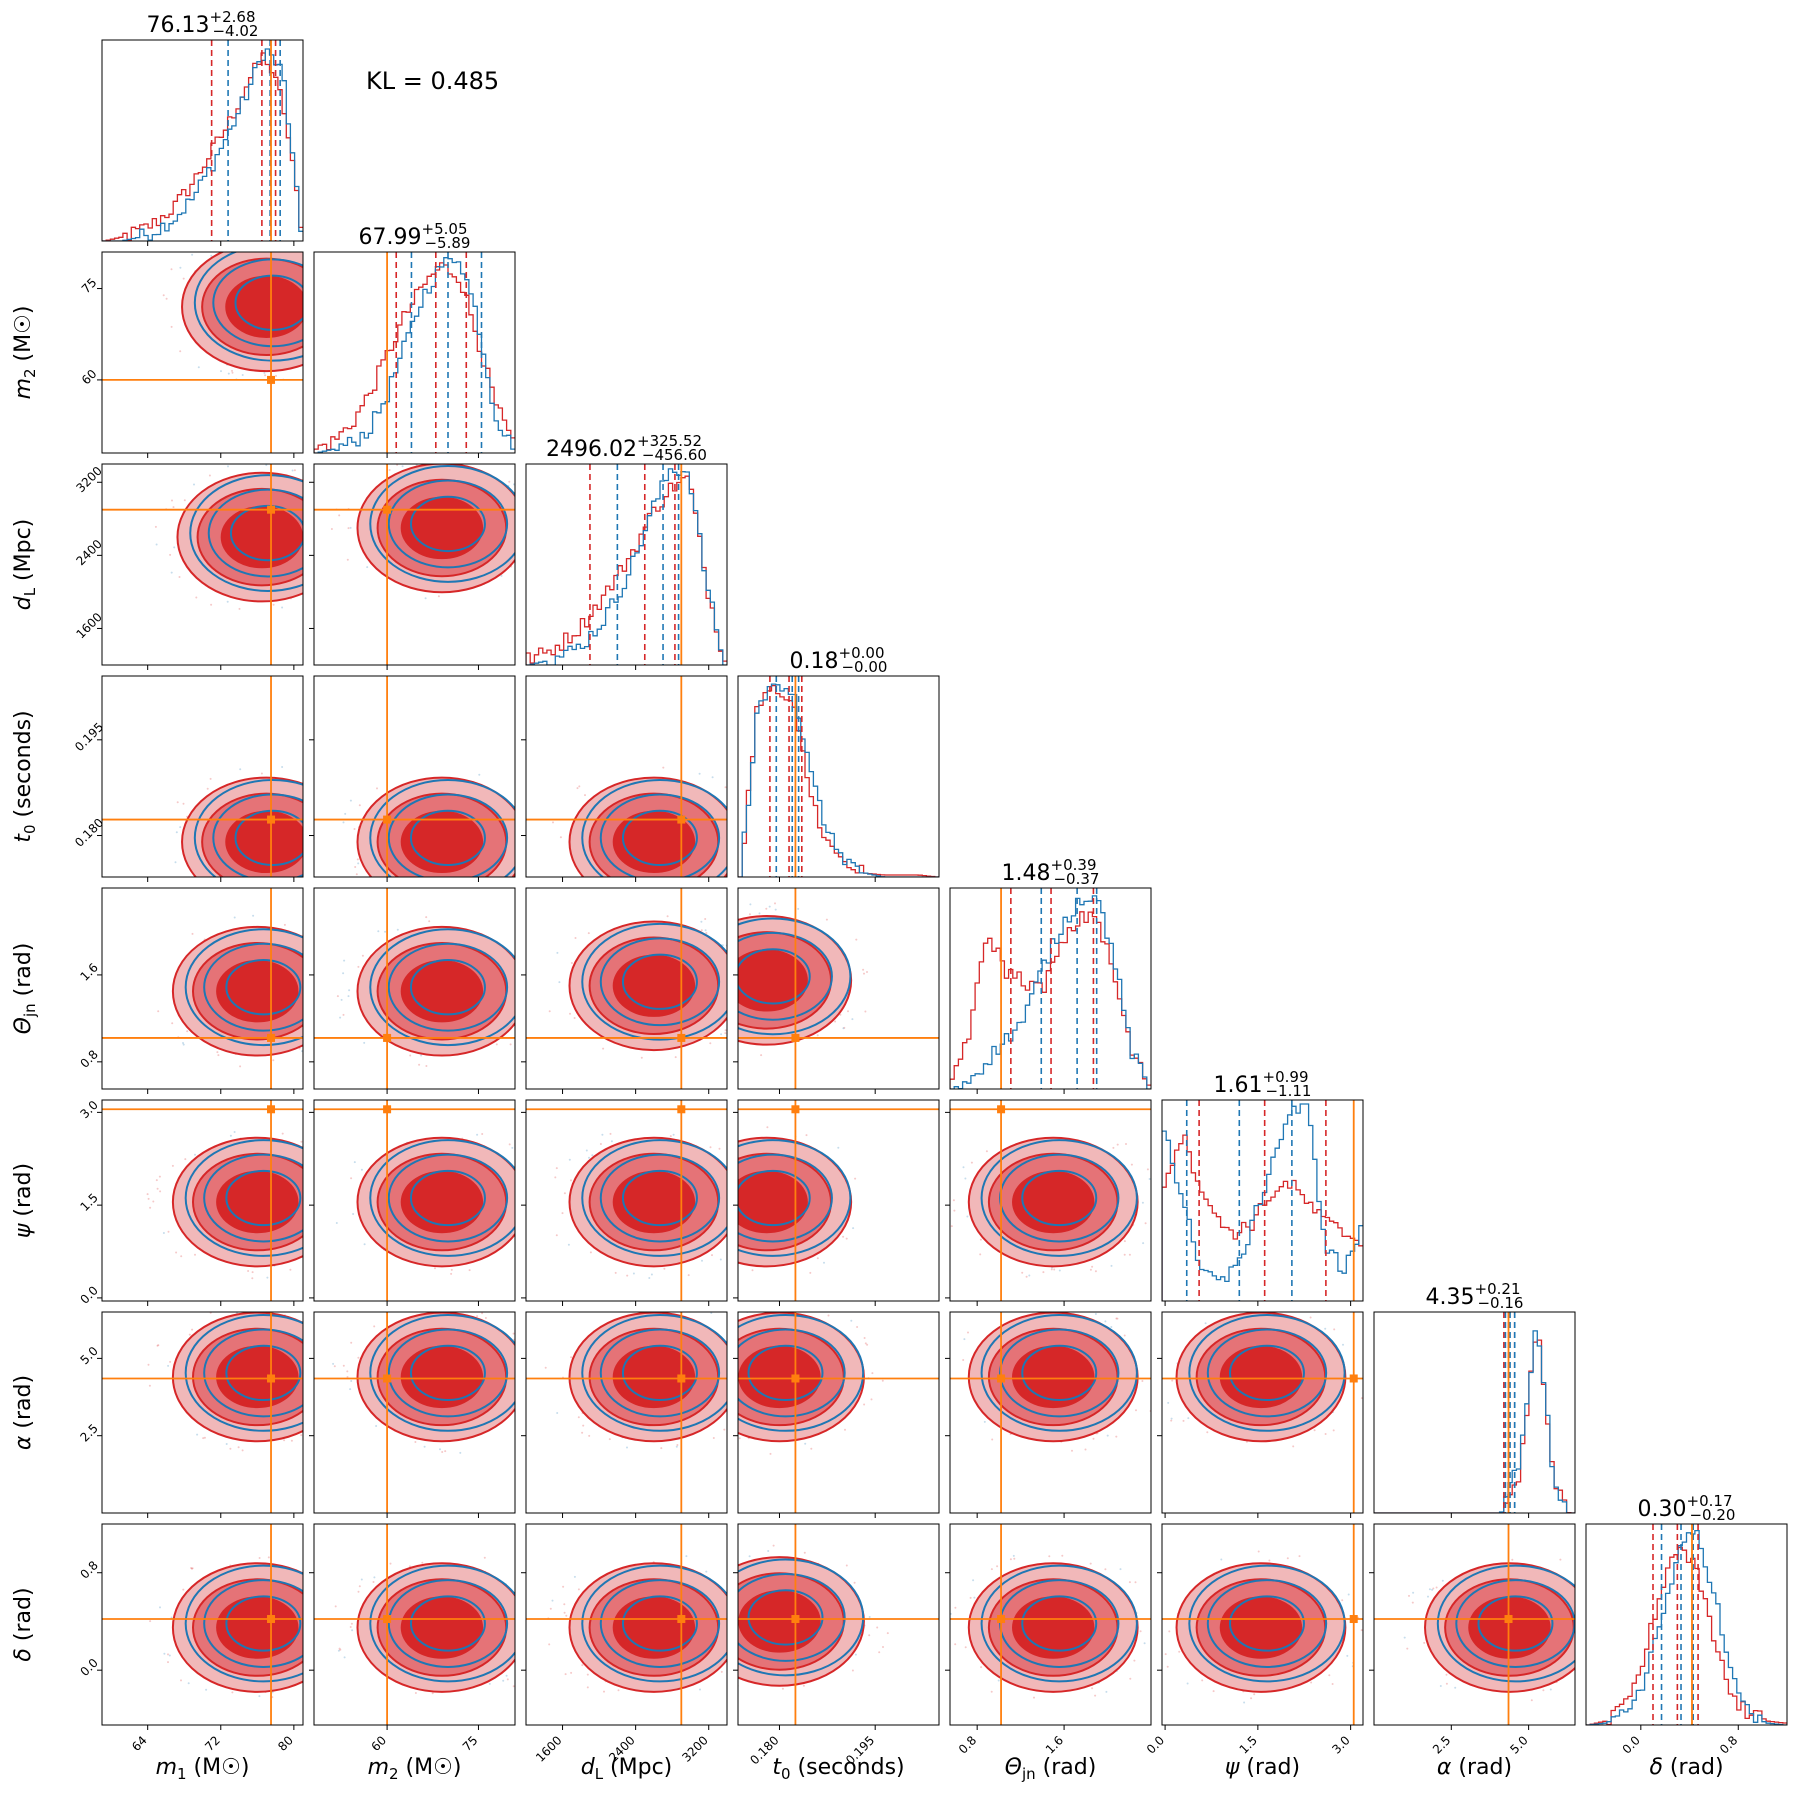  What do you see at coordinates (415, 236) in the screenshot?
I see `summary-title: 67.99+5.05 −5.89` at bounding box center [415, 236].